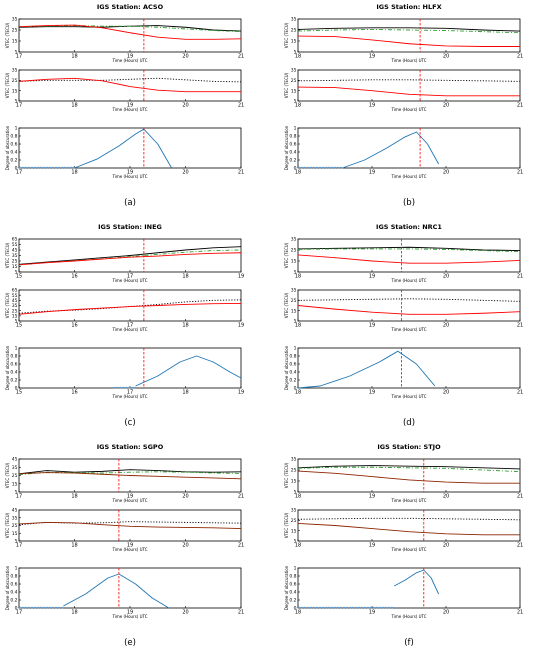  I want to click on vtec-middle-y-tick-label: 25, so click(294, 301).